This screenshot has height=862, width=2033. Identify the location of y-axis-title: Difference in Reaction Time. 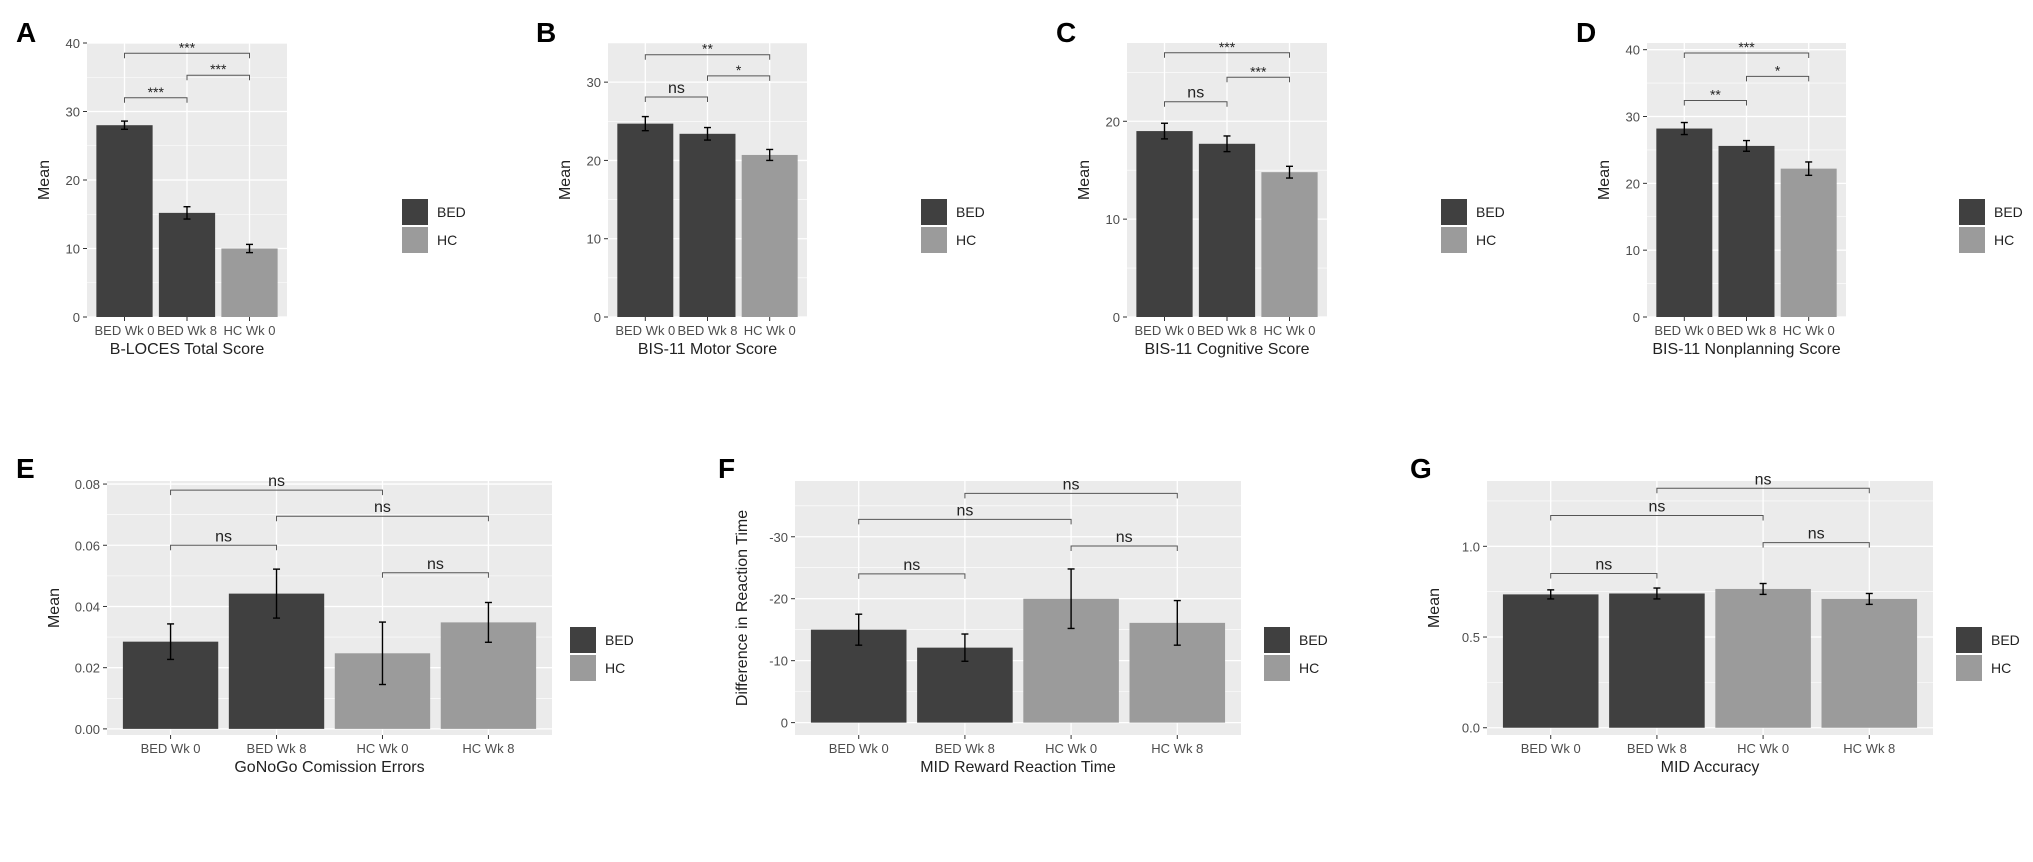
(742, 608).